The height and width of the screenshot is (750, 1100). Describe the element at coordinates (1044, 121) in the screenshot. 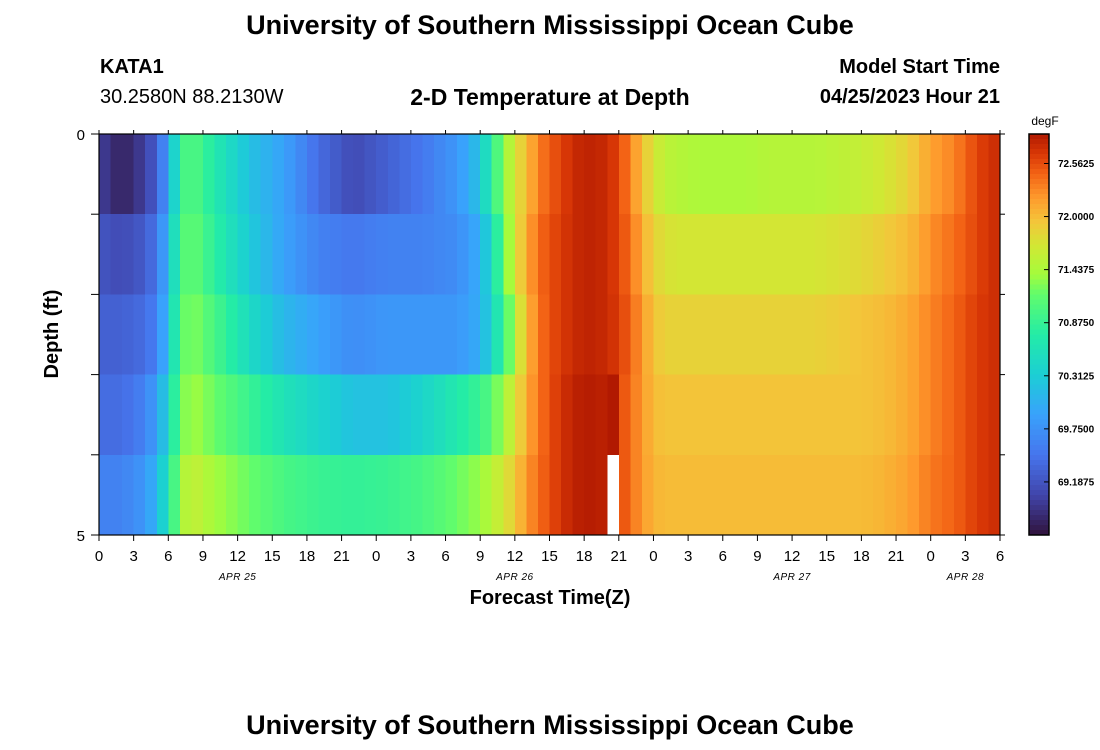

I see `colorbar-unit: degF` at that location.